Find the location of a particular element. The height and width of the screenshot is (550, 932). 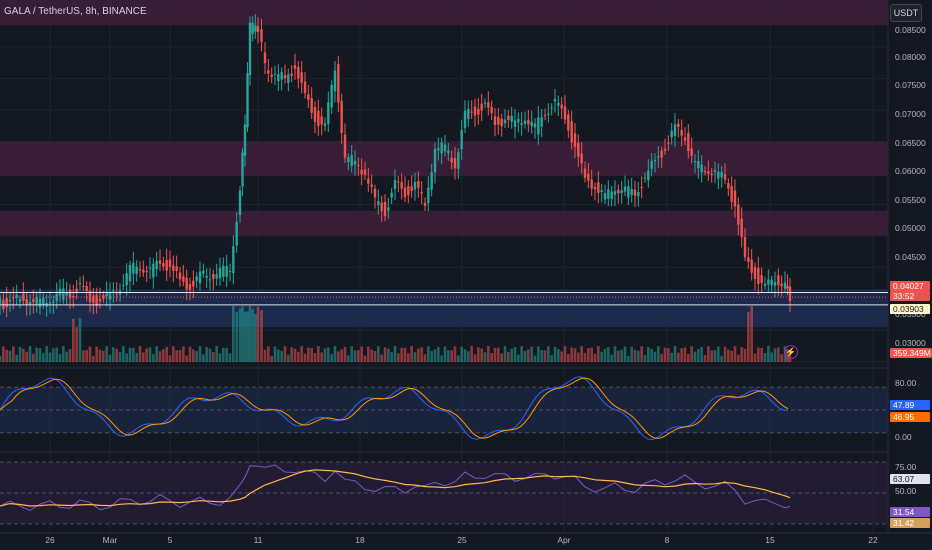

stoch-d-line is located at coordinates (394, 408).